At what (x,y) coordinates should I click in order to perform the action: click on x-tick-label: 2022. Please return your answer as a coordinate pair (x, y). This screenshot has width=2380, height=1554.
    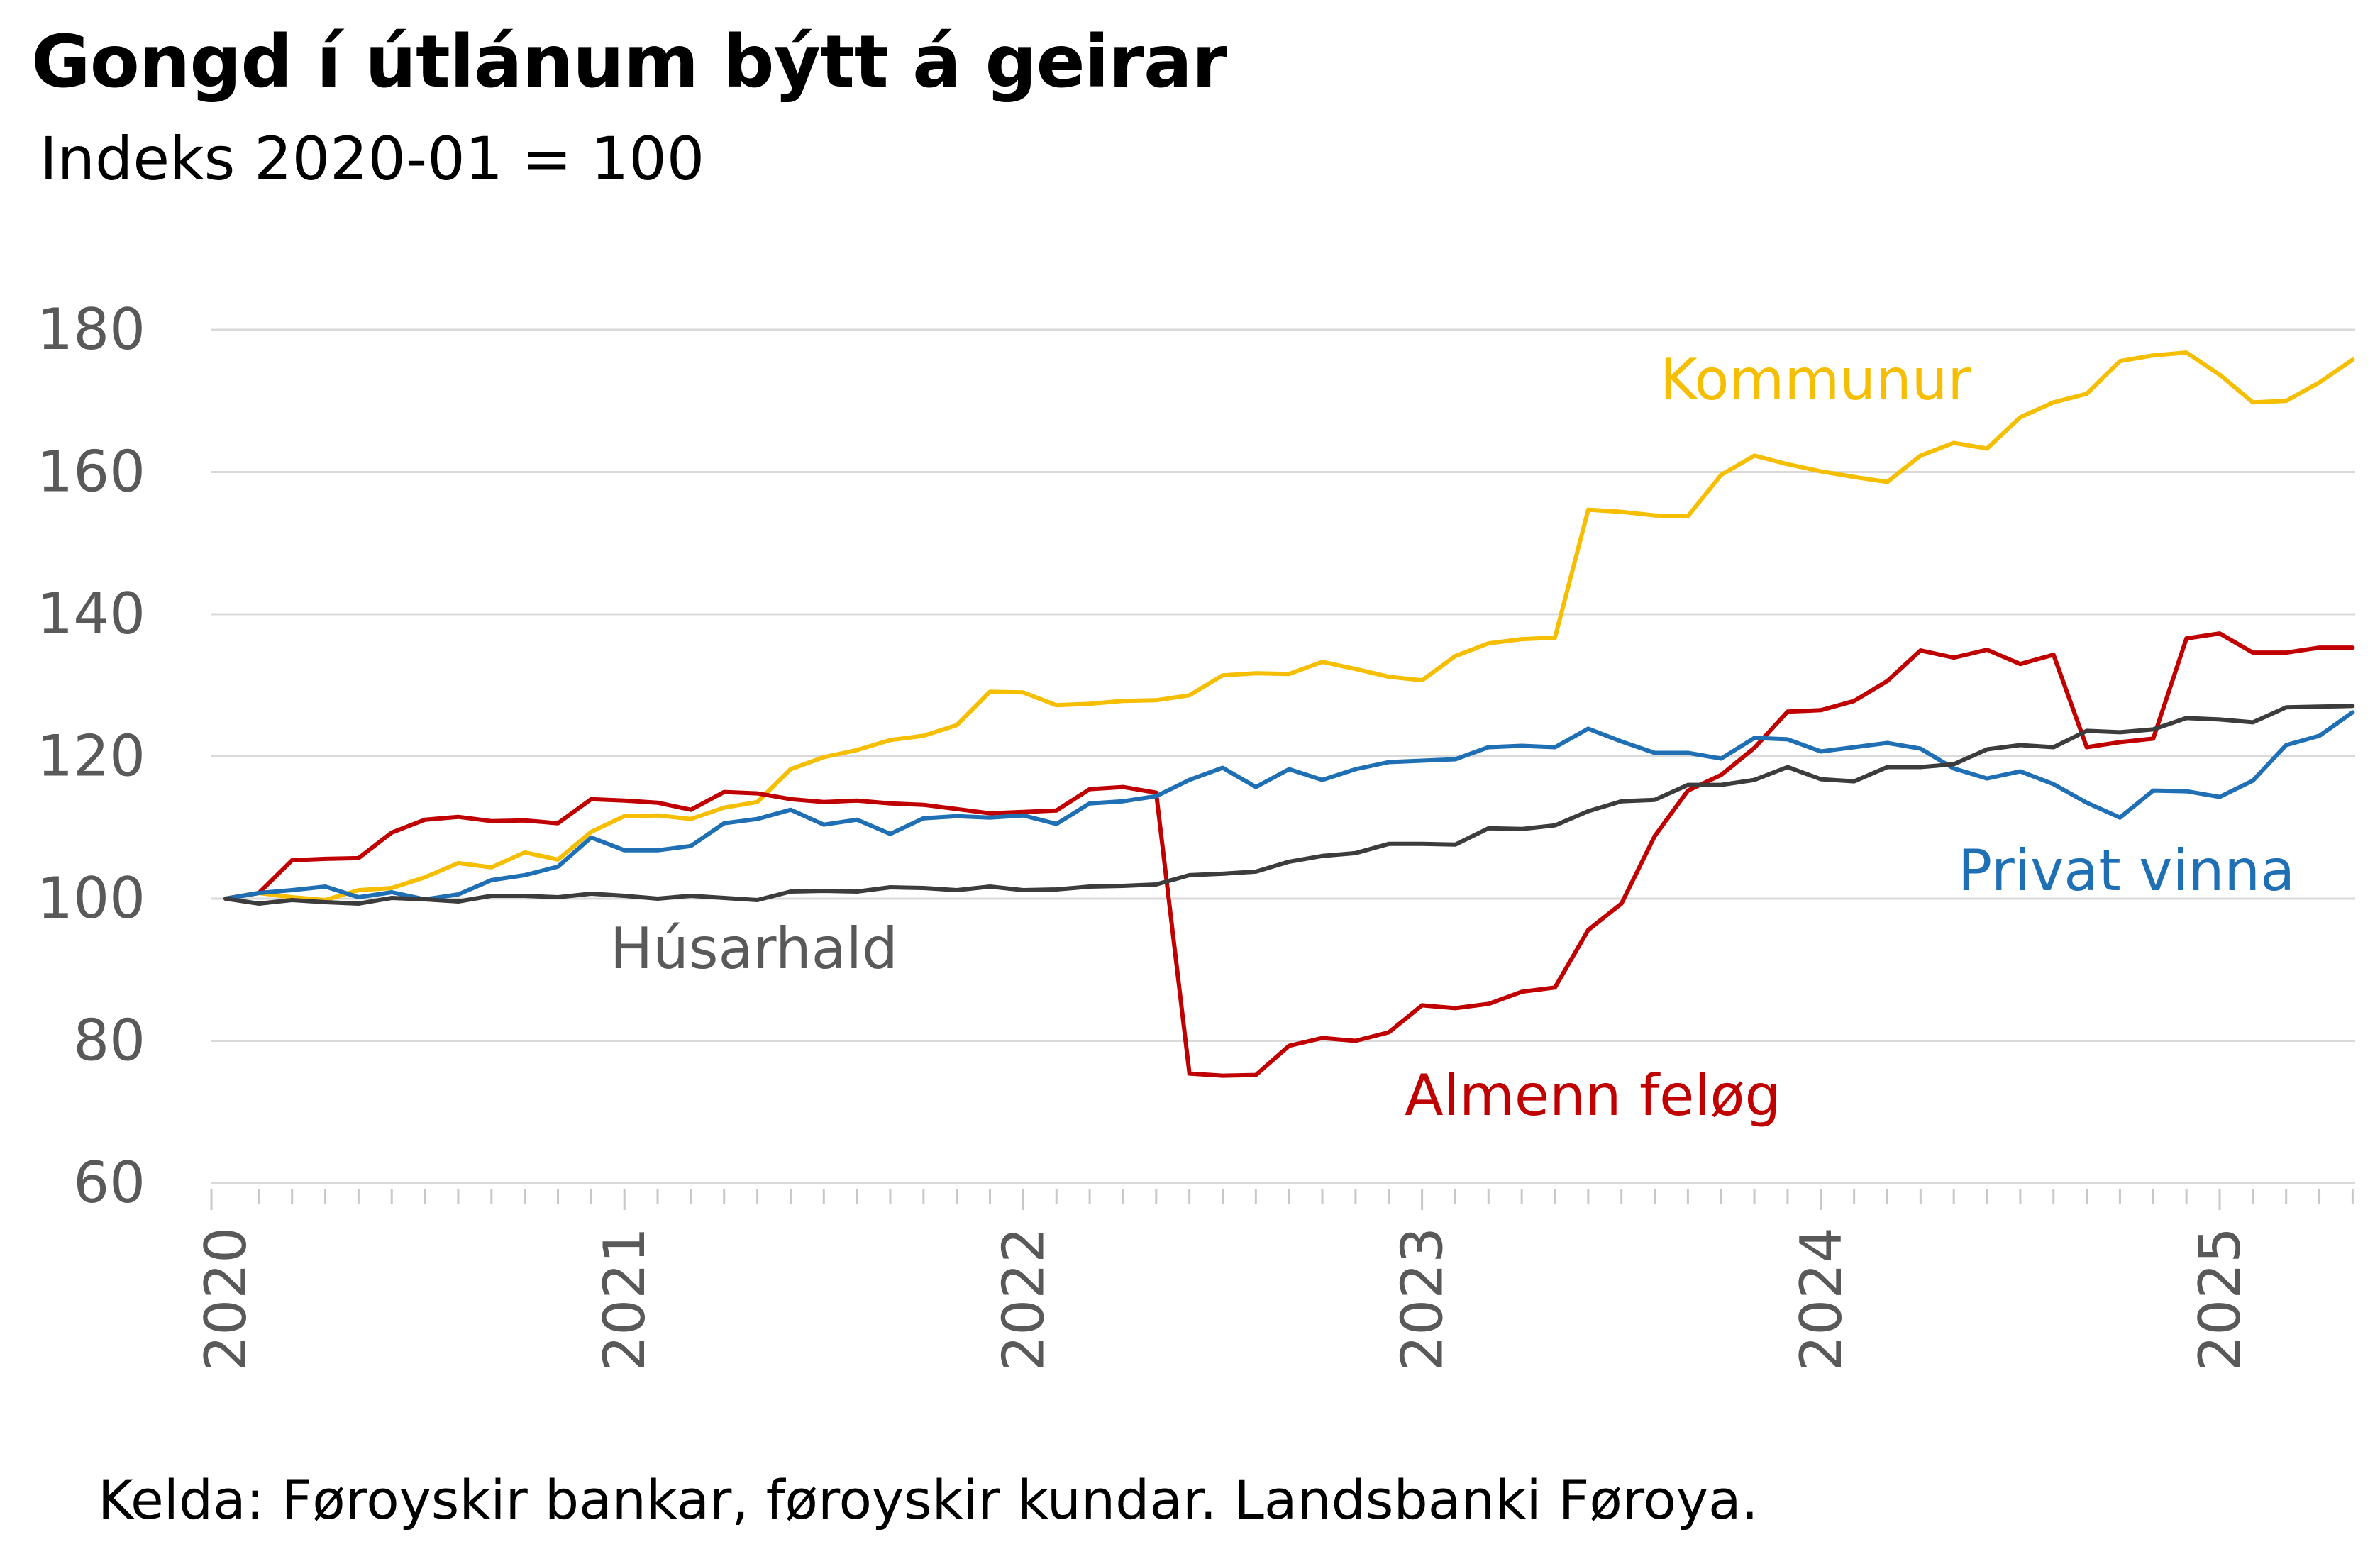
    Looking at the image, I should click on (1023, 1299).